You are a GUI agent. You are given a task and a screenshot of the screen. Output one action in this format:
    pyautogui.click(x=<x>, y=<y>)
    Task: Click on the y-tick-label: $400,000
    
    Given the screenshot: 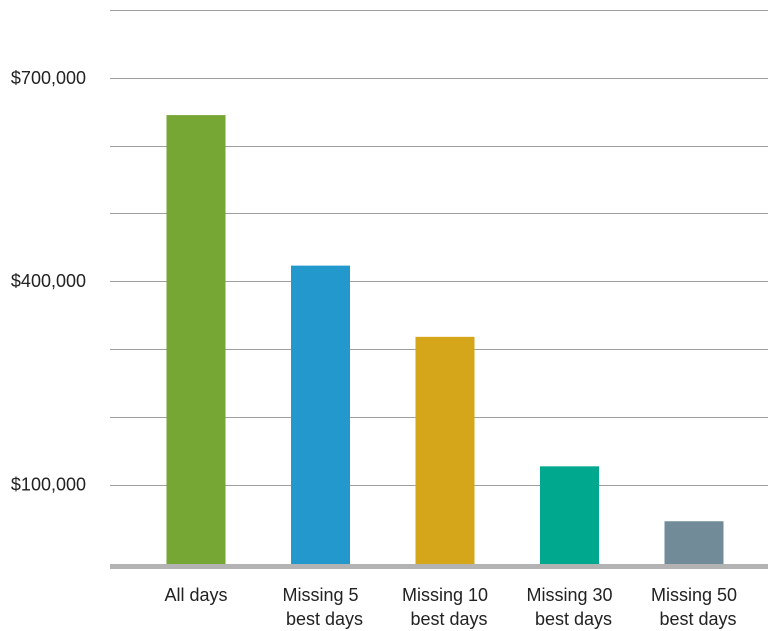 What is the action you would take?
    pyautogui.click(x=48, y=281)
    